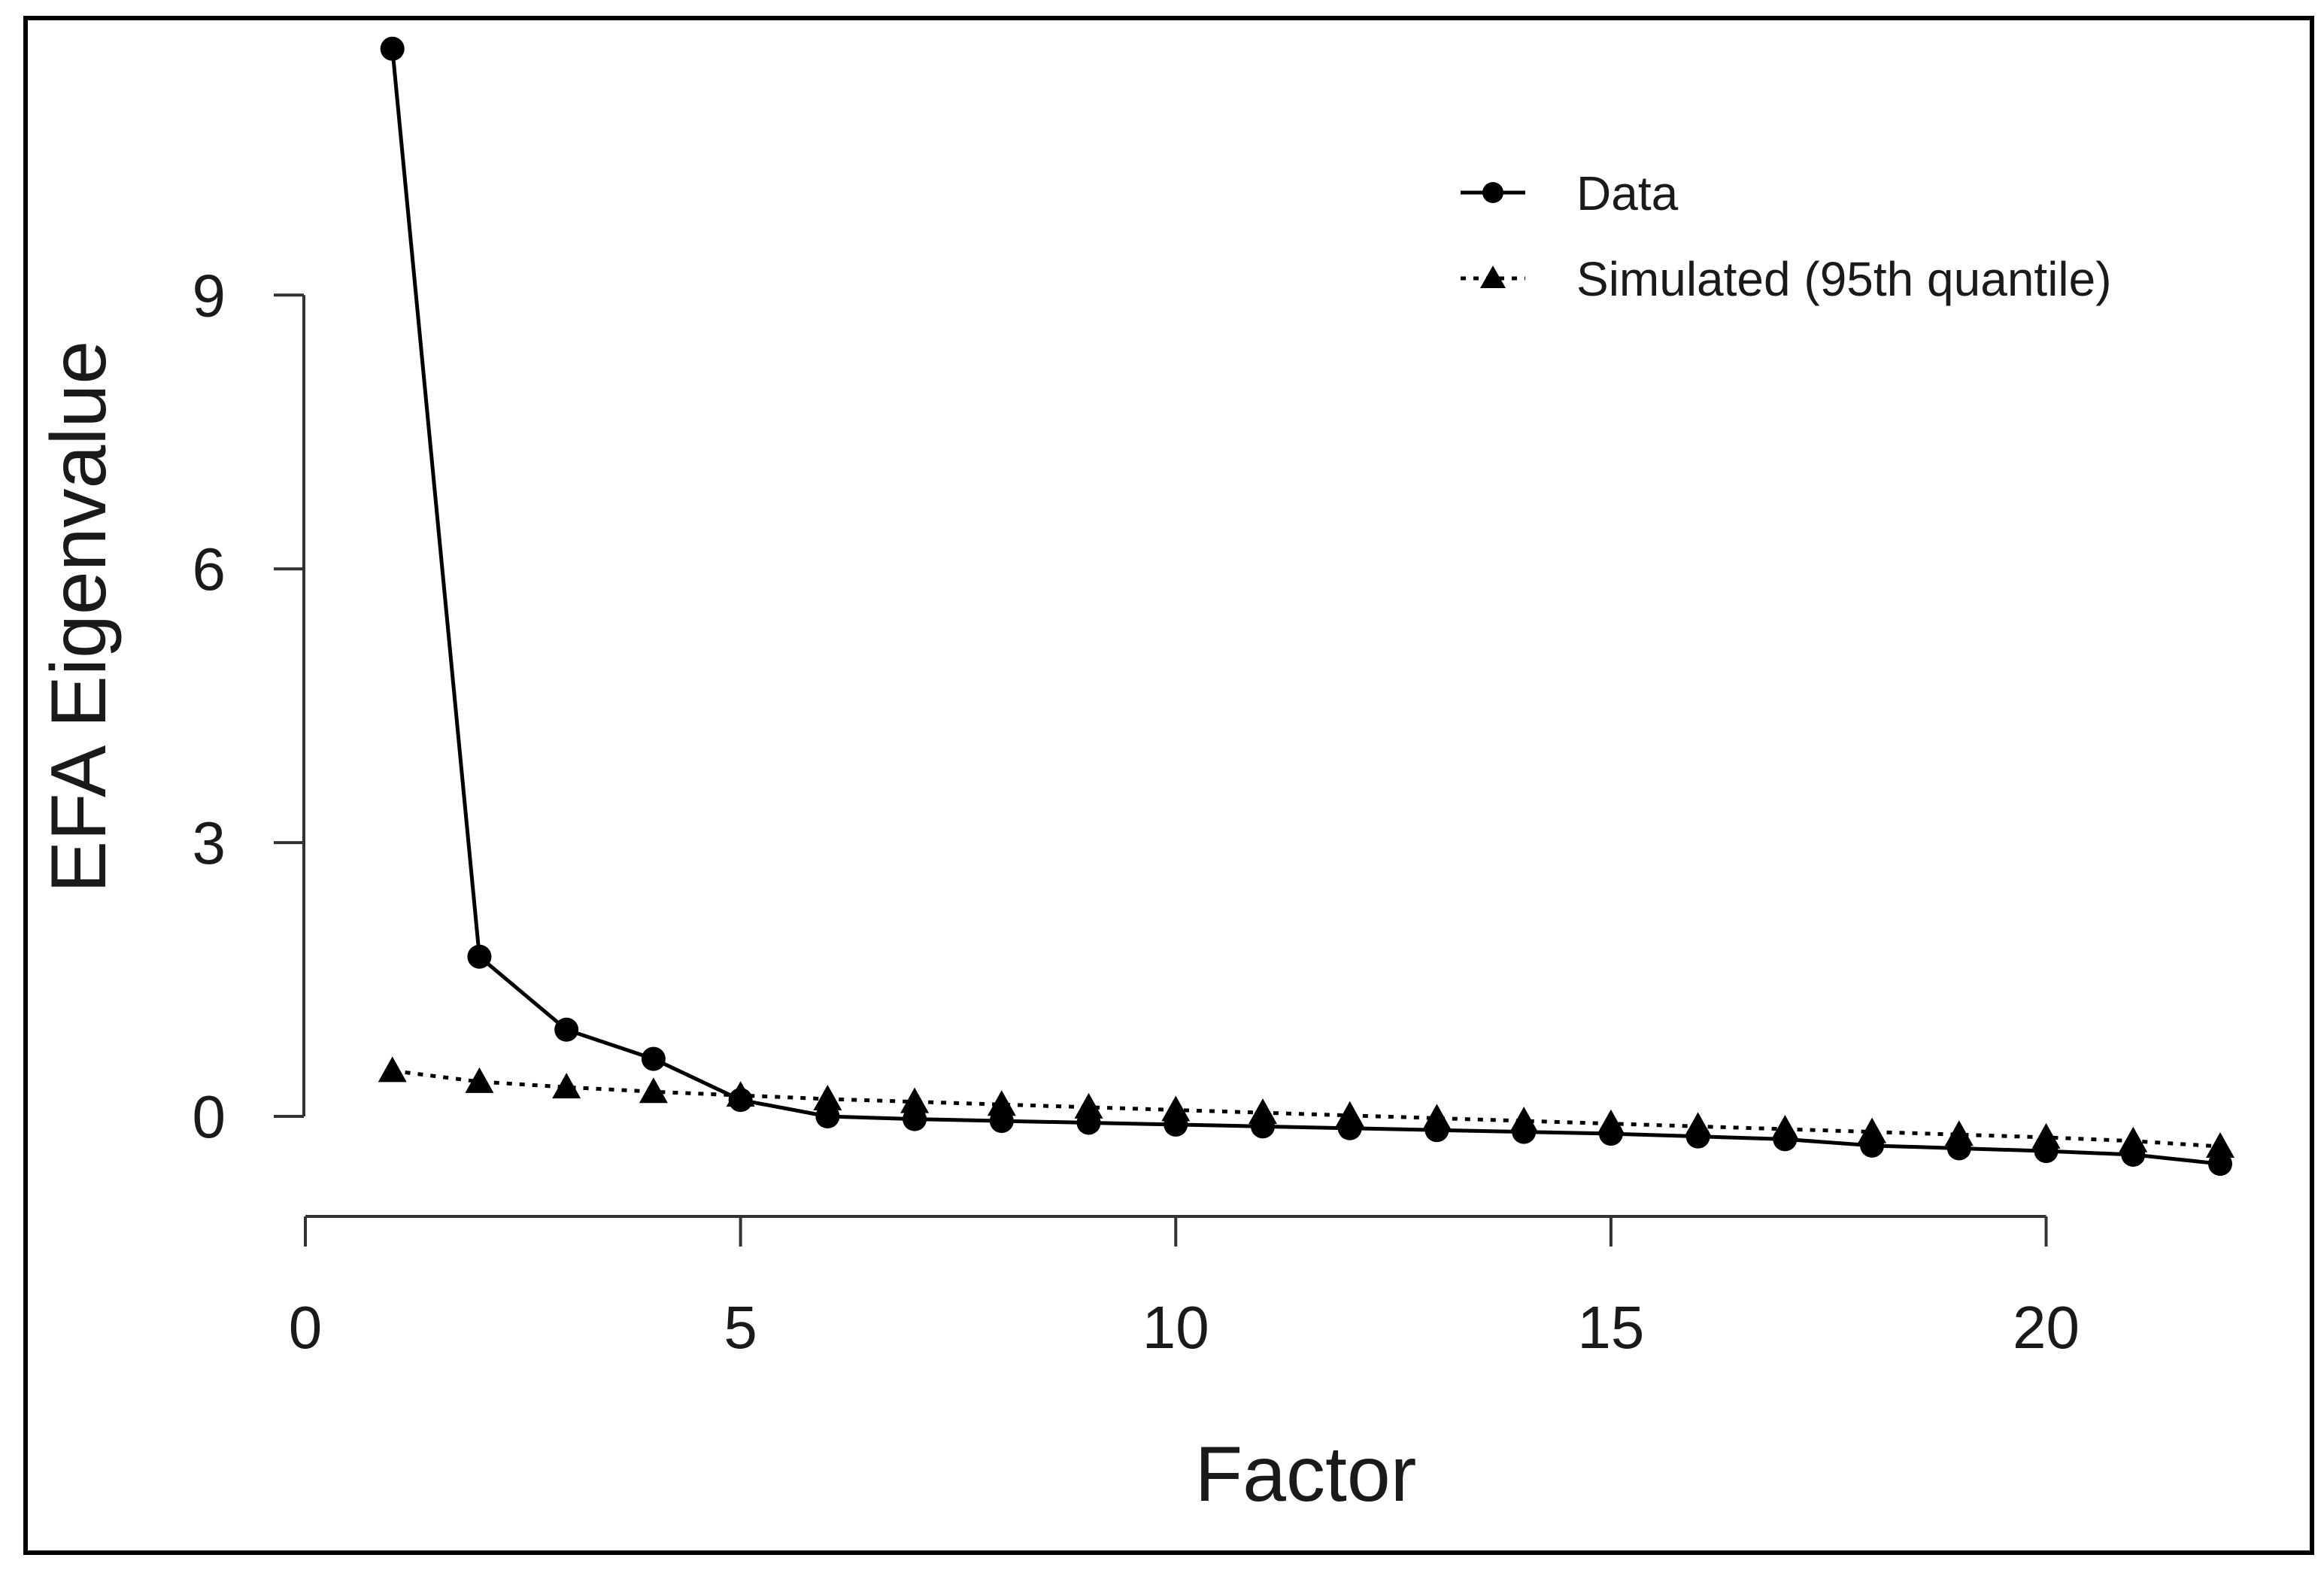 This screenshot has height=1573, width=2324. What do you see at coordinates (209, 295) in the screenshot?
I see `y-tick-label: 9` at bounding box center [209, 295].